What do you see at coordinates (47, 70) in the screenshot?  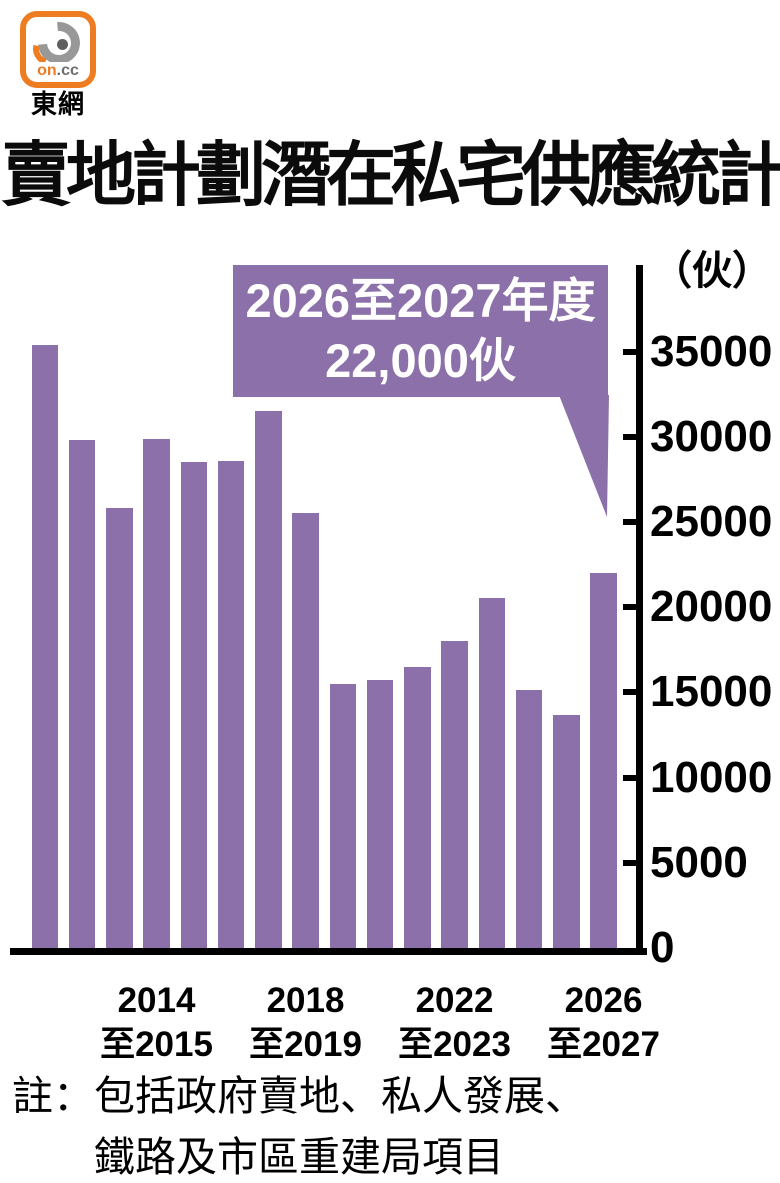 I see `logo-text-on: on` at bounding box center [47, 70].